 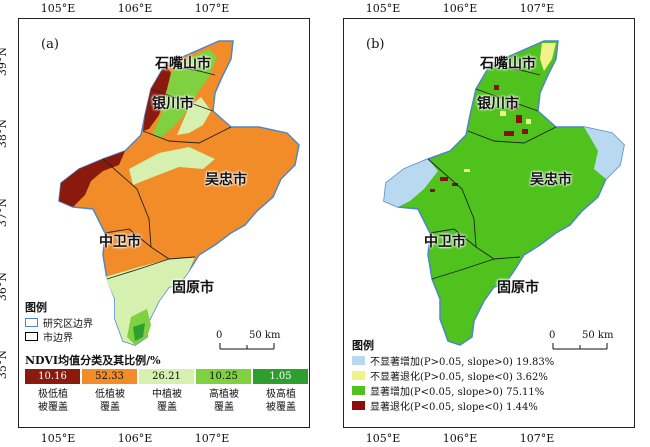 What do you see at coordinates (92, 179) in the screenshot?
I see `region-very-low-cover` at bounding box center [92, 179].